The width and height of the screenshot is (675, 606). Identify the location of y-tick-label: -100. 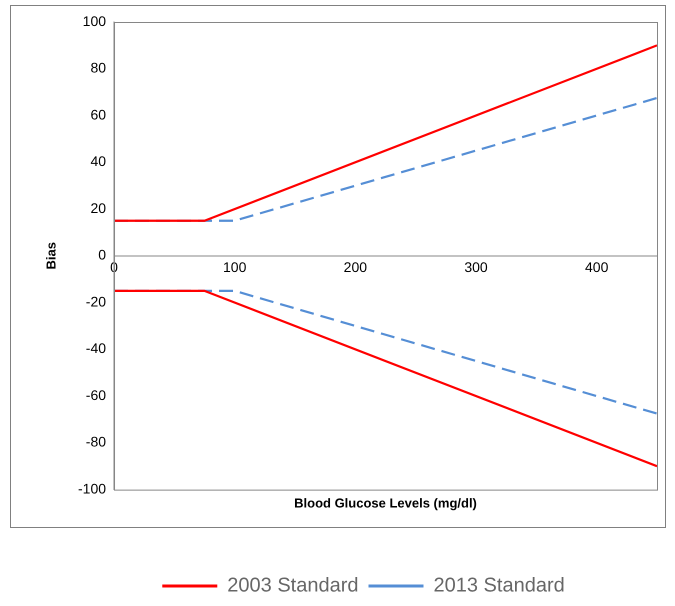
(92, 488).